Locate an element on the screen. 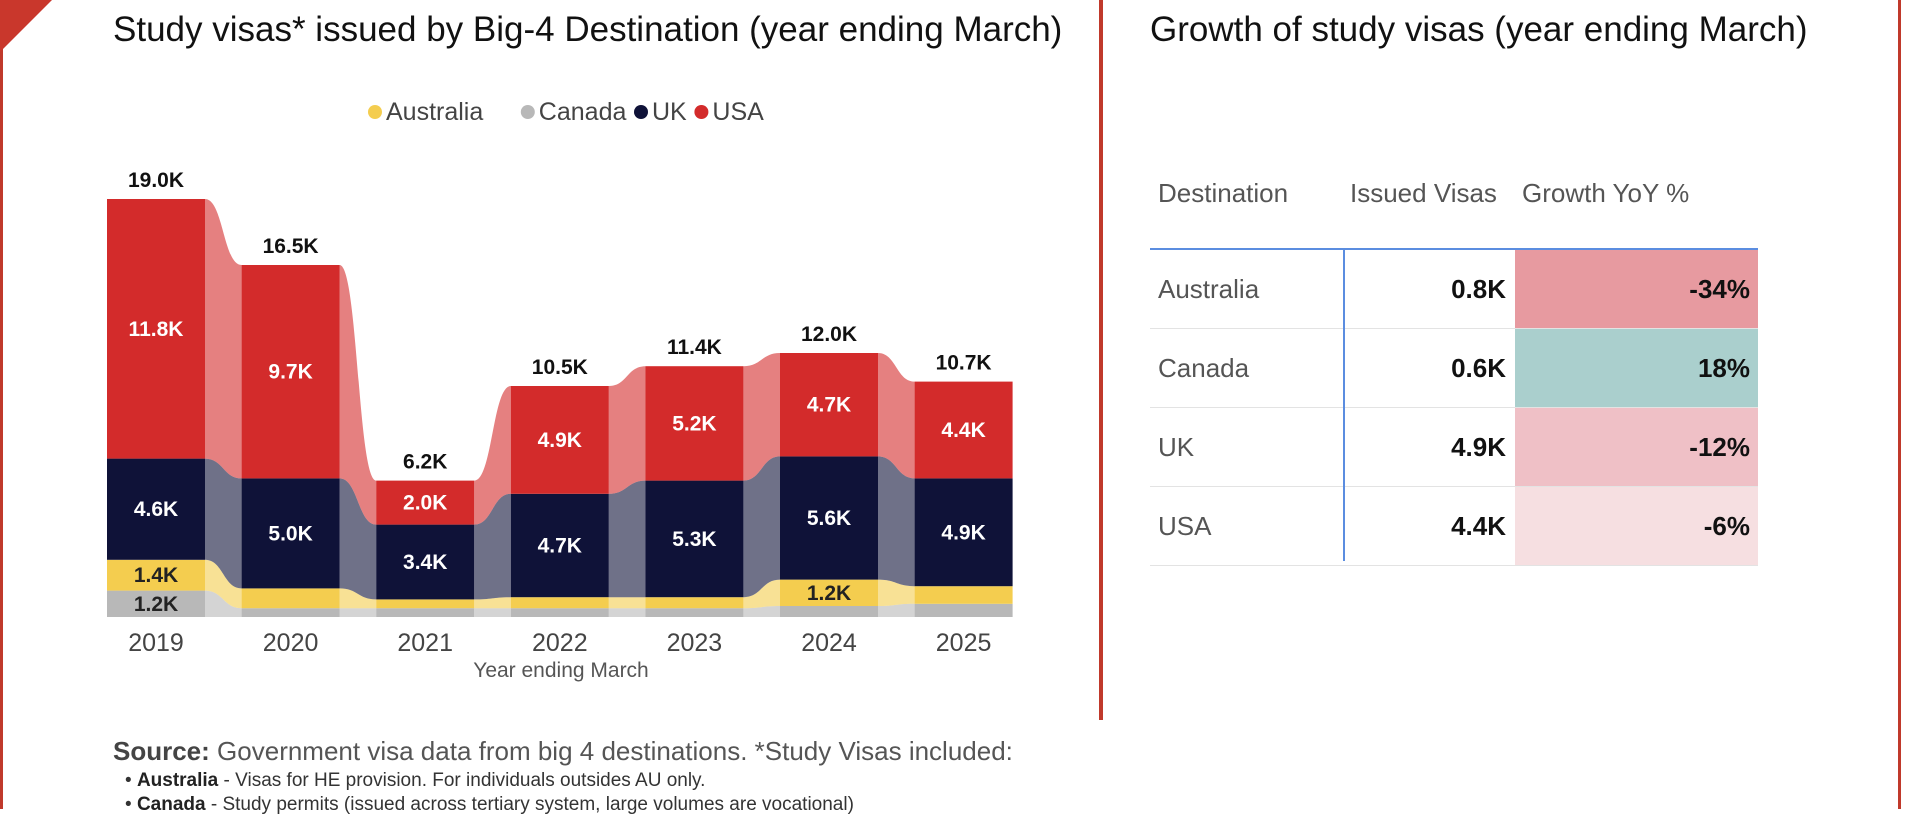  legend-marker-australia is located at coordinates (375, 112).